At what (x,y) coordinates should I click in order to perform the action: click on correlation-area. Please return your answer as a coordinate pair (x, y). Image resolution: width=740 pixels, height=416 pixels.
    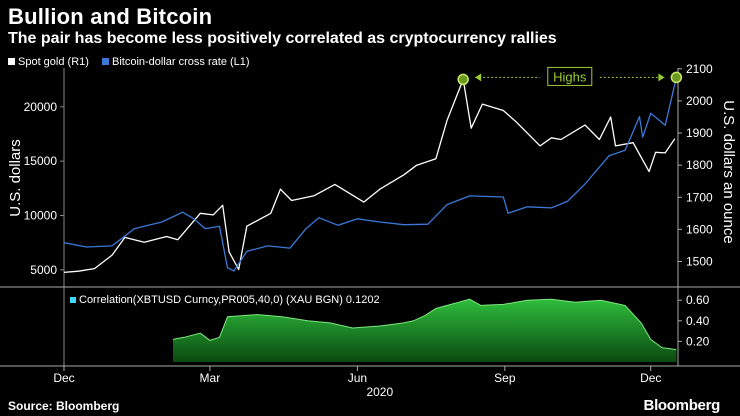
    Looking at the image, I should click on (425, 330).